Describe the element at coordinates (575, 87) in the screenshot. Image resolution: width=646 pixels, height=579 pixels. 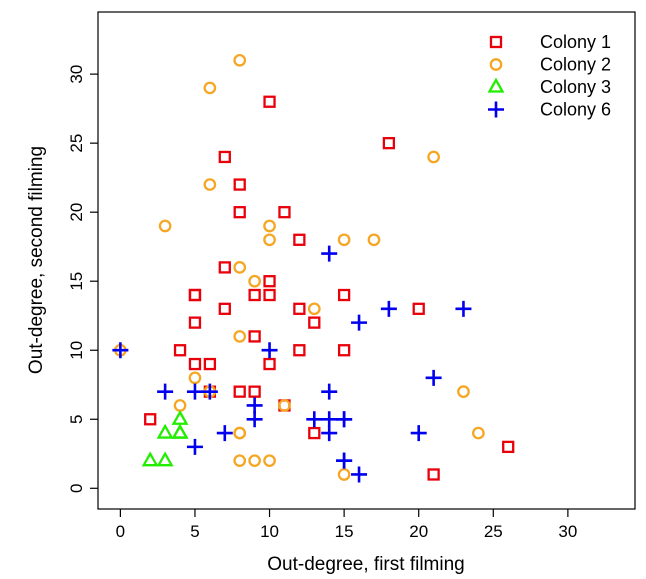
I see `legend-label: Colony 3` at that location.